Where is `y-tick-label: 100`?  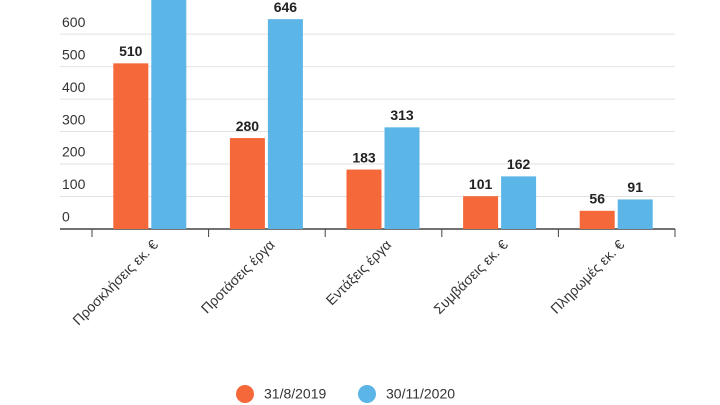
y-tick-label: 100 is located at coordinates (74, 184).